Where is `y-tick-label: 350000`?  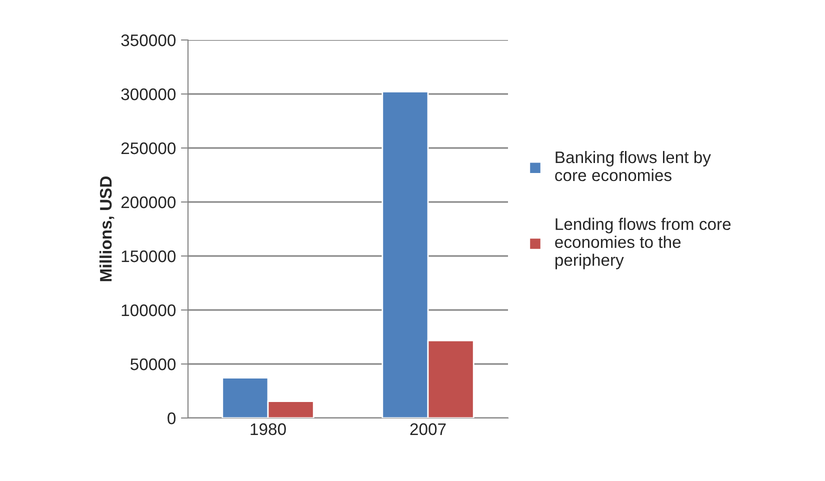
y-tick-label: 350000 is located at coordinates (148, 40).